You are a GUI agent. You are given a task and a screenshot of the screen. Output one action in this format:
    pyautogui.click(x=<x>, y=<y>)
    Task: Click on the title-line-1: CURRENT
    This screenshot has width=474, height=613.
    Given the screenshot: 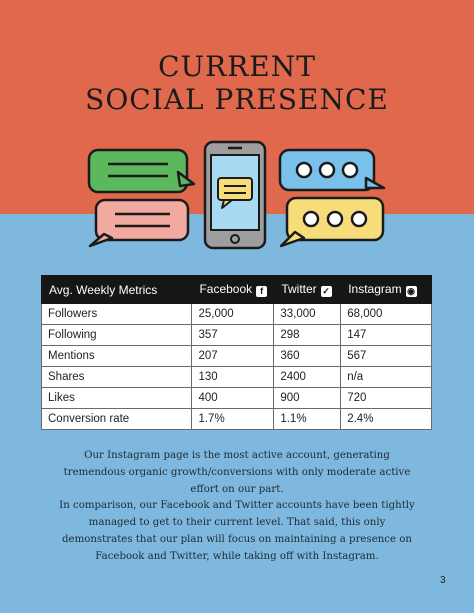 What is the action you would take?
    pyautogui.click(x=237, y=66)
    